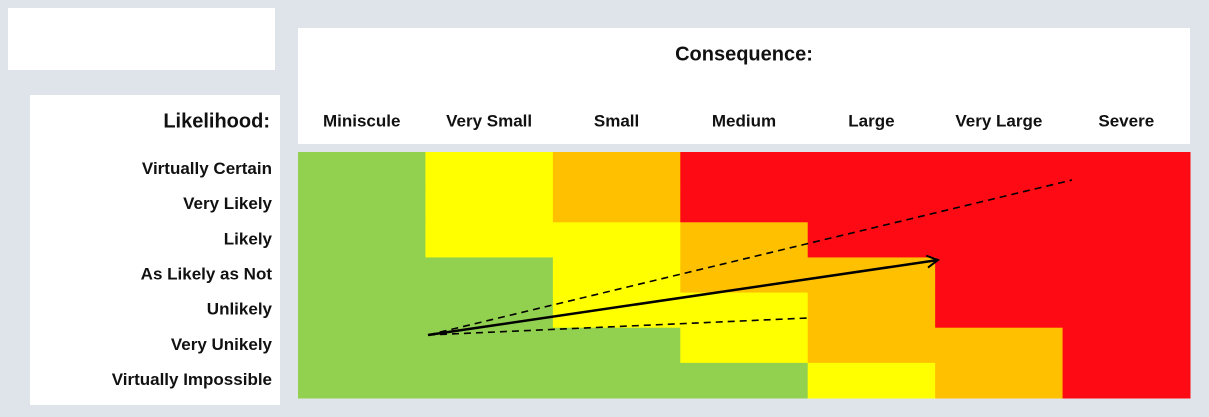 The image size is (1209, 417). What do you see at coordinates (616, 120) in the screenshot?
I see `column-label: Small` at bounding box center [616, 120].